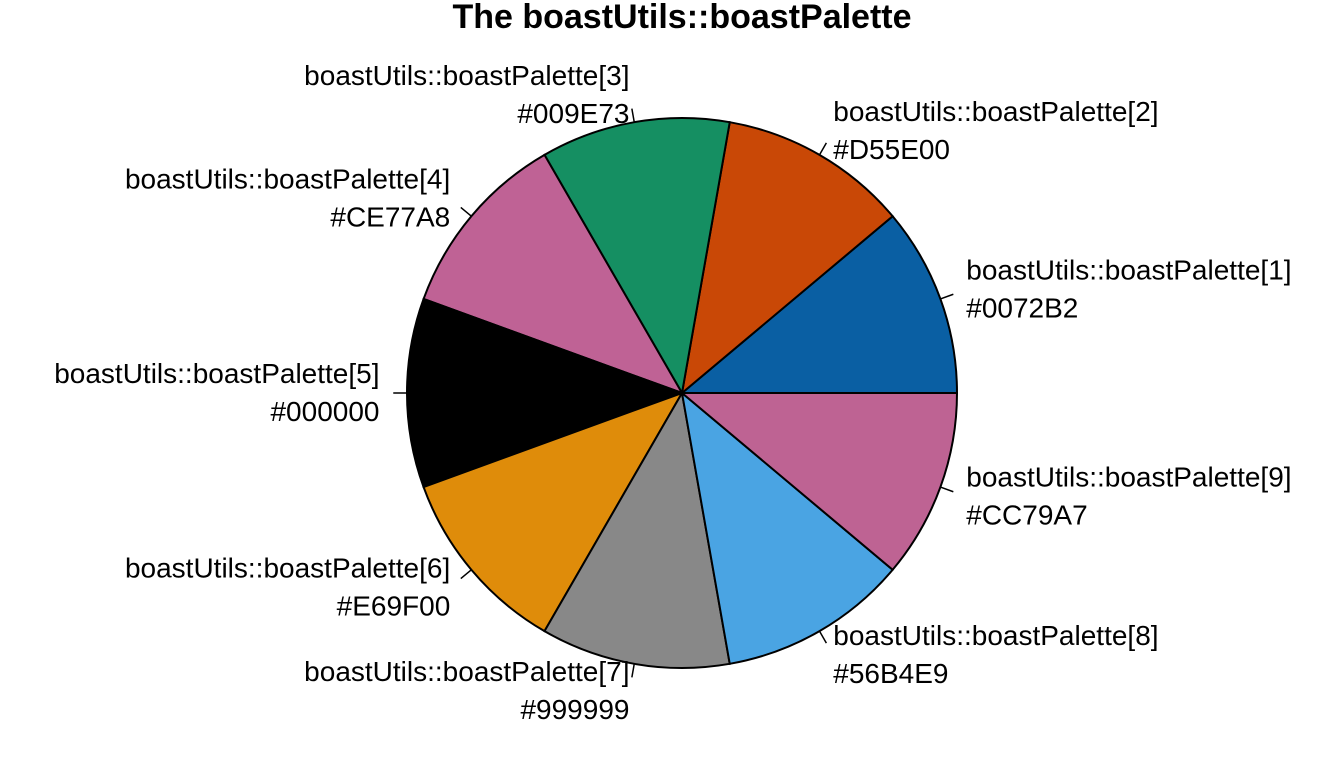  What do you see at coordinates (1022, 308) in the screenshot?
I see `slice-label-hex: #0072B2` at bounding box center [1022, 308].